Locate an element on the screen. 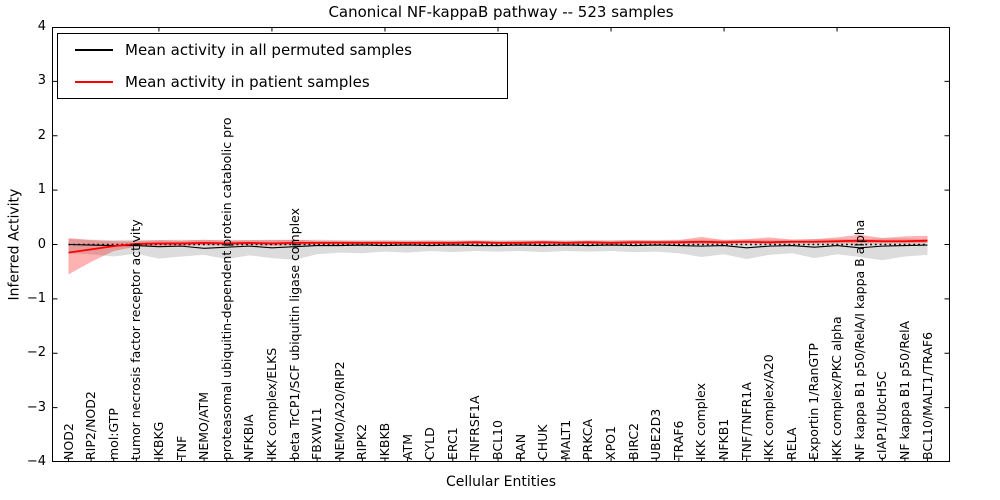 The width and height of the screenshot is (1000, 500). x-tick-label: RIPK2 is located at coordinates (362, 441).